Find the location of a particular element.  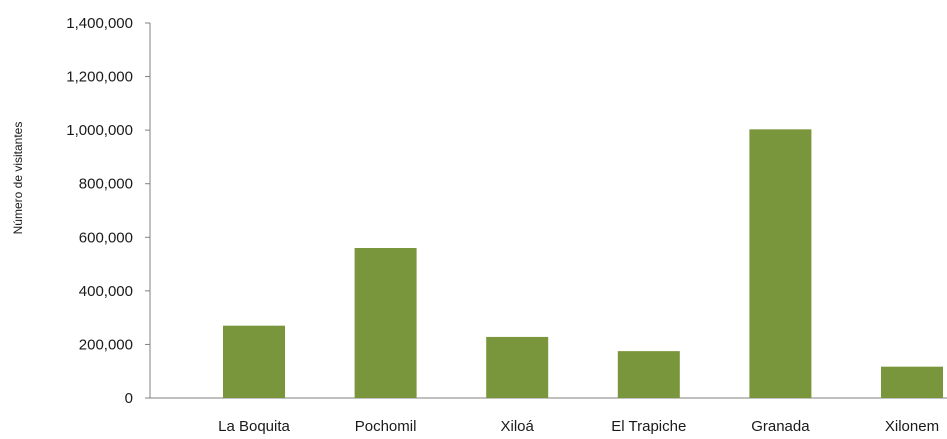

bar-la-boquita is located at coordinates (254, 361).